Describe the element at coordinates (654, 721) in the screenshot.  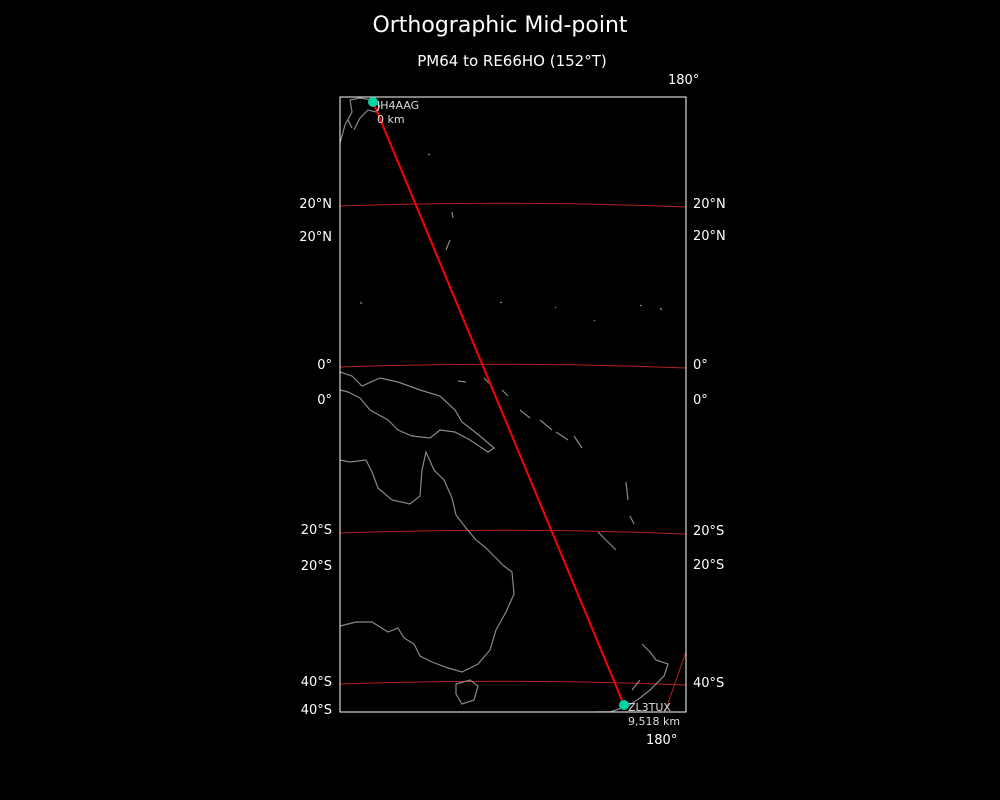
I see `end-distance-label: 9,518 km` at that location.